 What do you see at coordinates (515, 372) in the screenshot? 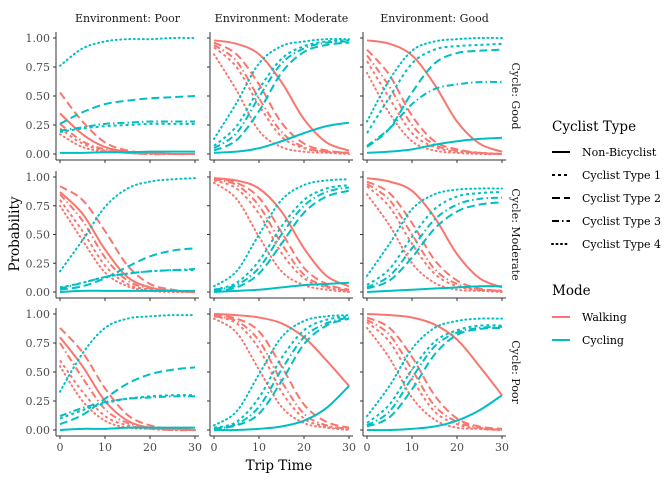
I see `row-strip-label: Cycle: Poor` at bounding box center [515, 372].